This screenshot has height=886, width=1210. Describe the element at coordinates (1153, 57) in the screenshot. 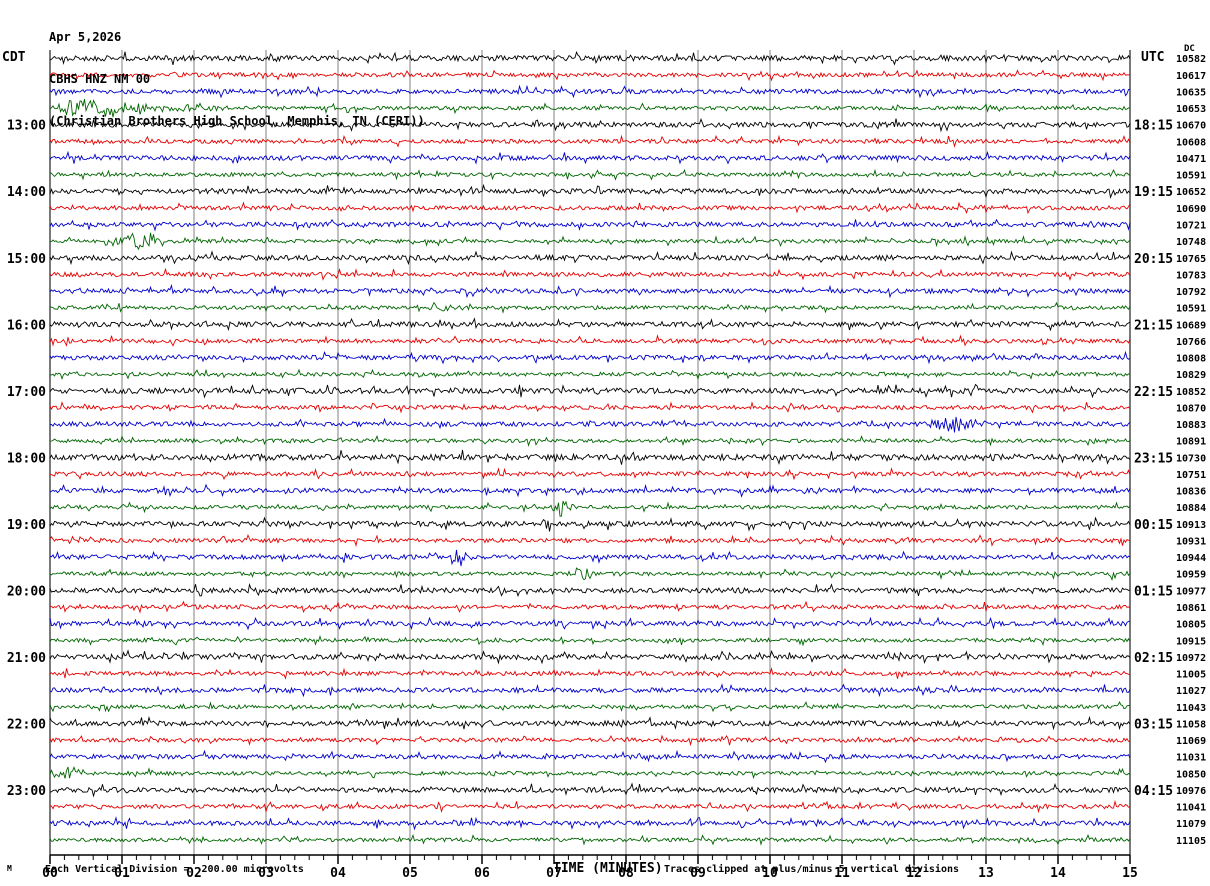

I see `right-timezone-label: UTC` at that location.